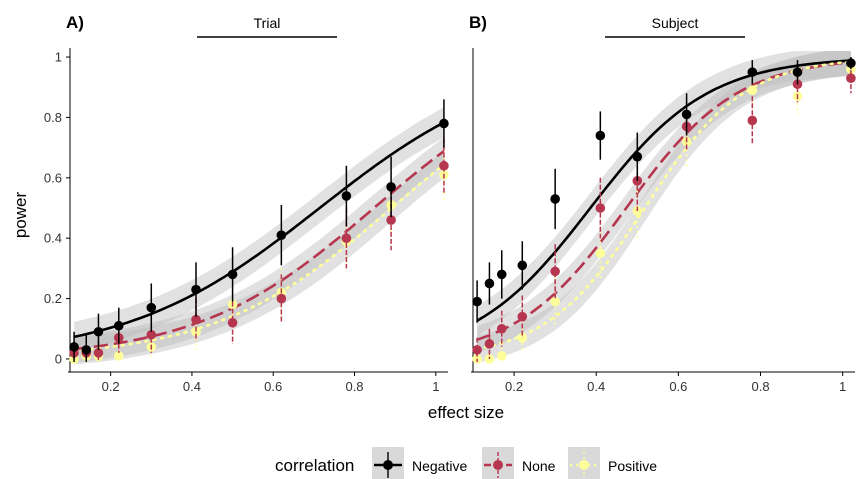  I want to click on legend-entry-positive: Positive, so click(612, 463).